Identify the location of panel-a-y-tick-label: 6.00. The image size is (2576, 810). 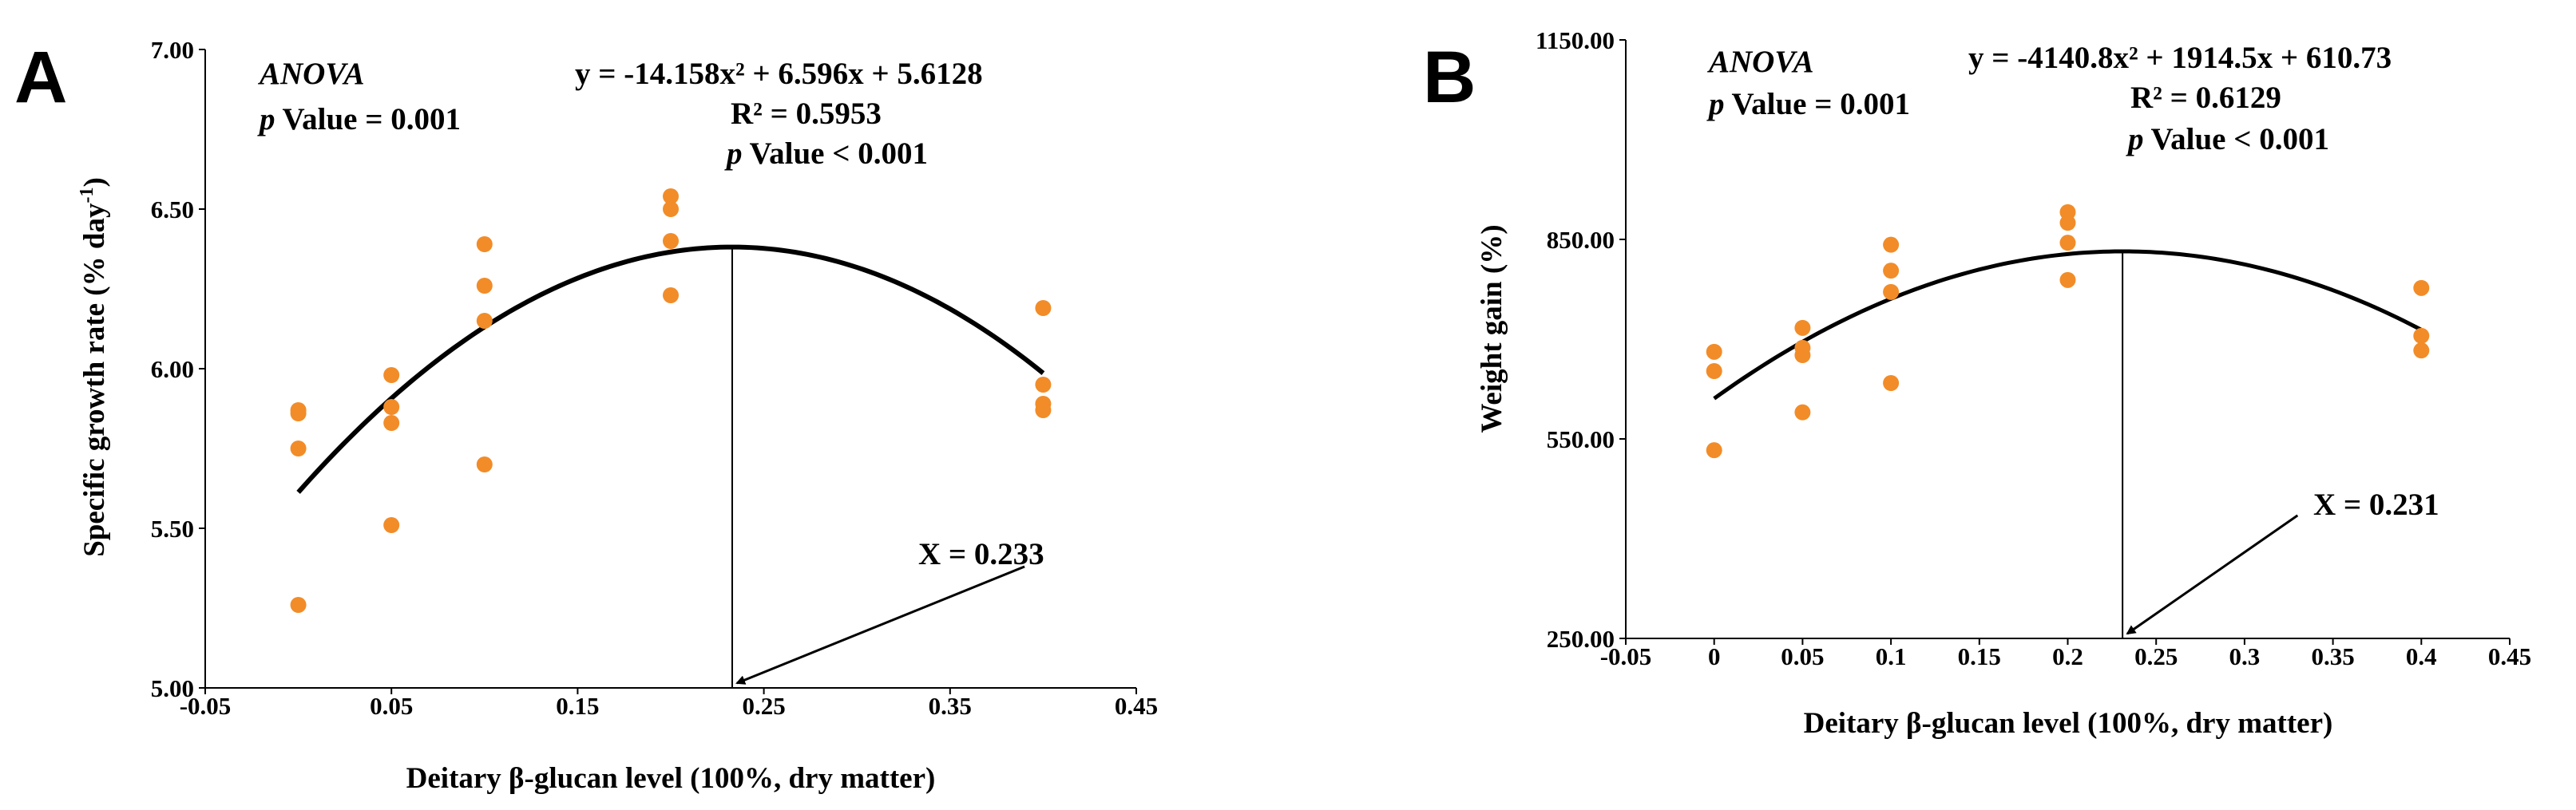
(172, 369).